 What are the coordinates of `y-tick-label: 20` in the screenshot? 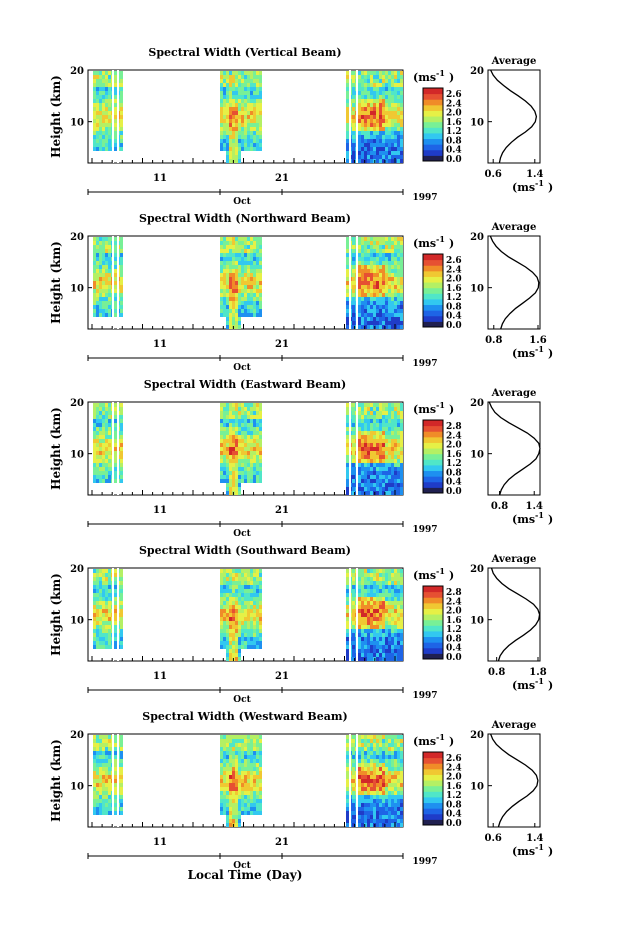 It's located at (77, 237).